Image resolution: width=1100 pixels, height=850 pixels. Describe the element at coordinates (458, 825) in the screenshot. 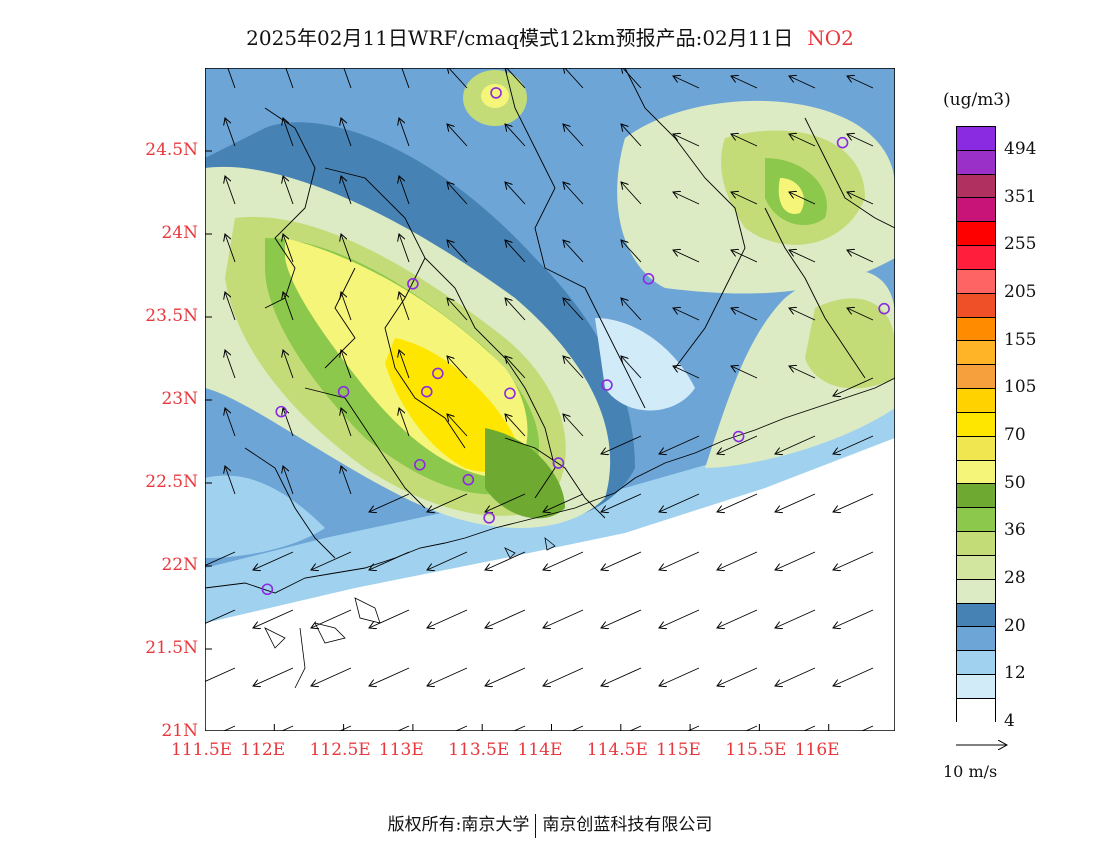

I see `copyright-university: 版权所有:南京大学` at that location.